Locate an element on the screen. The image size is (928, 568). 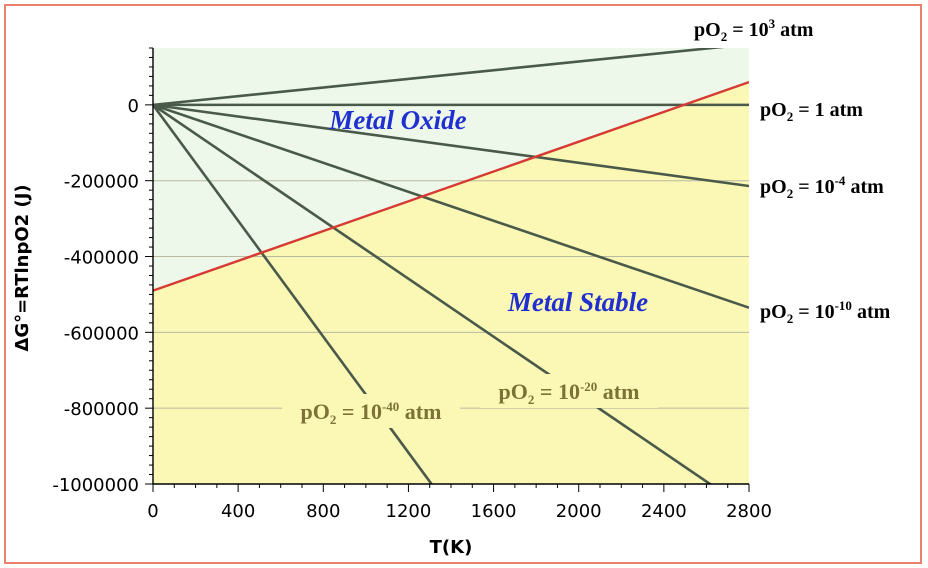
x-tick-label-7: 2800 is located at coordinates (749, 511).